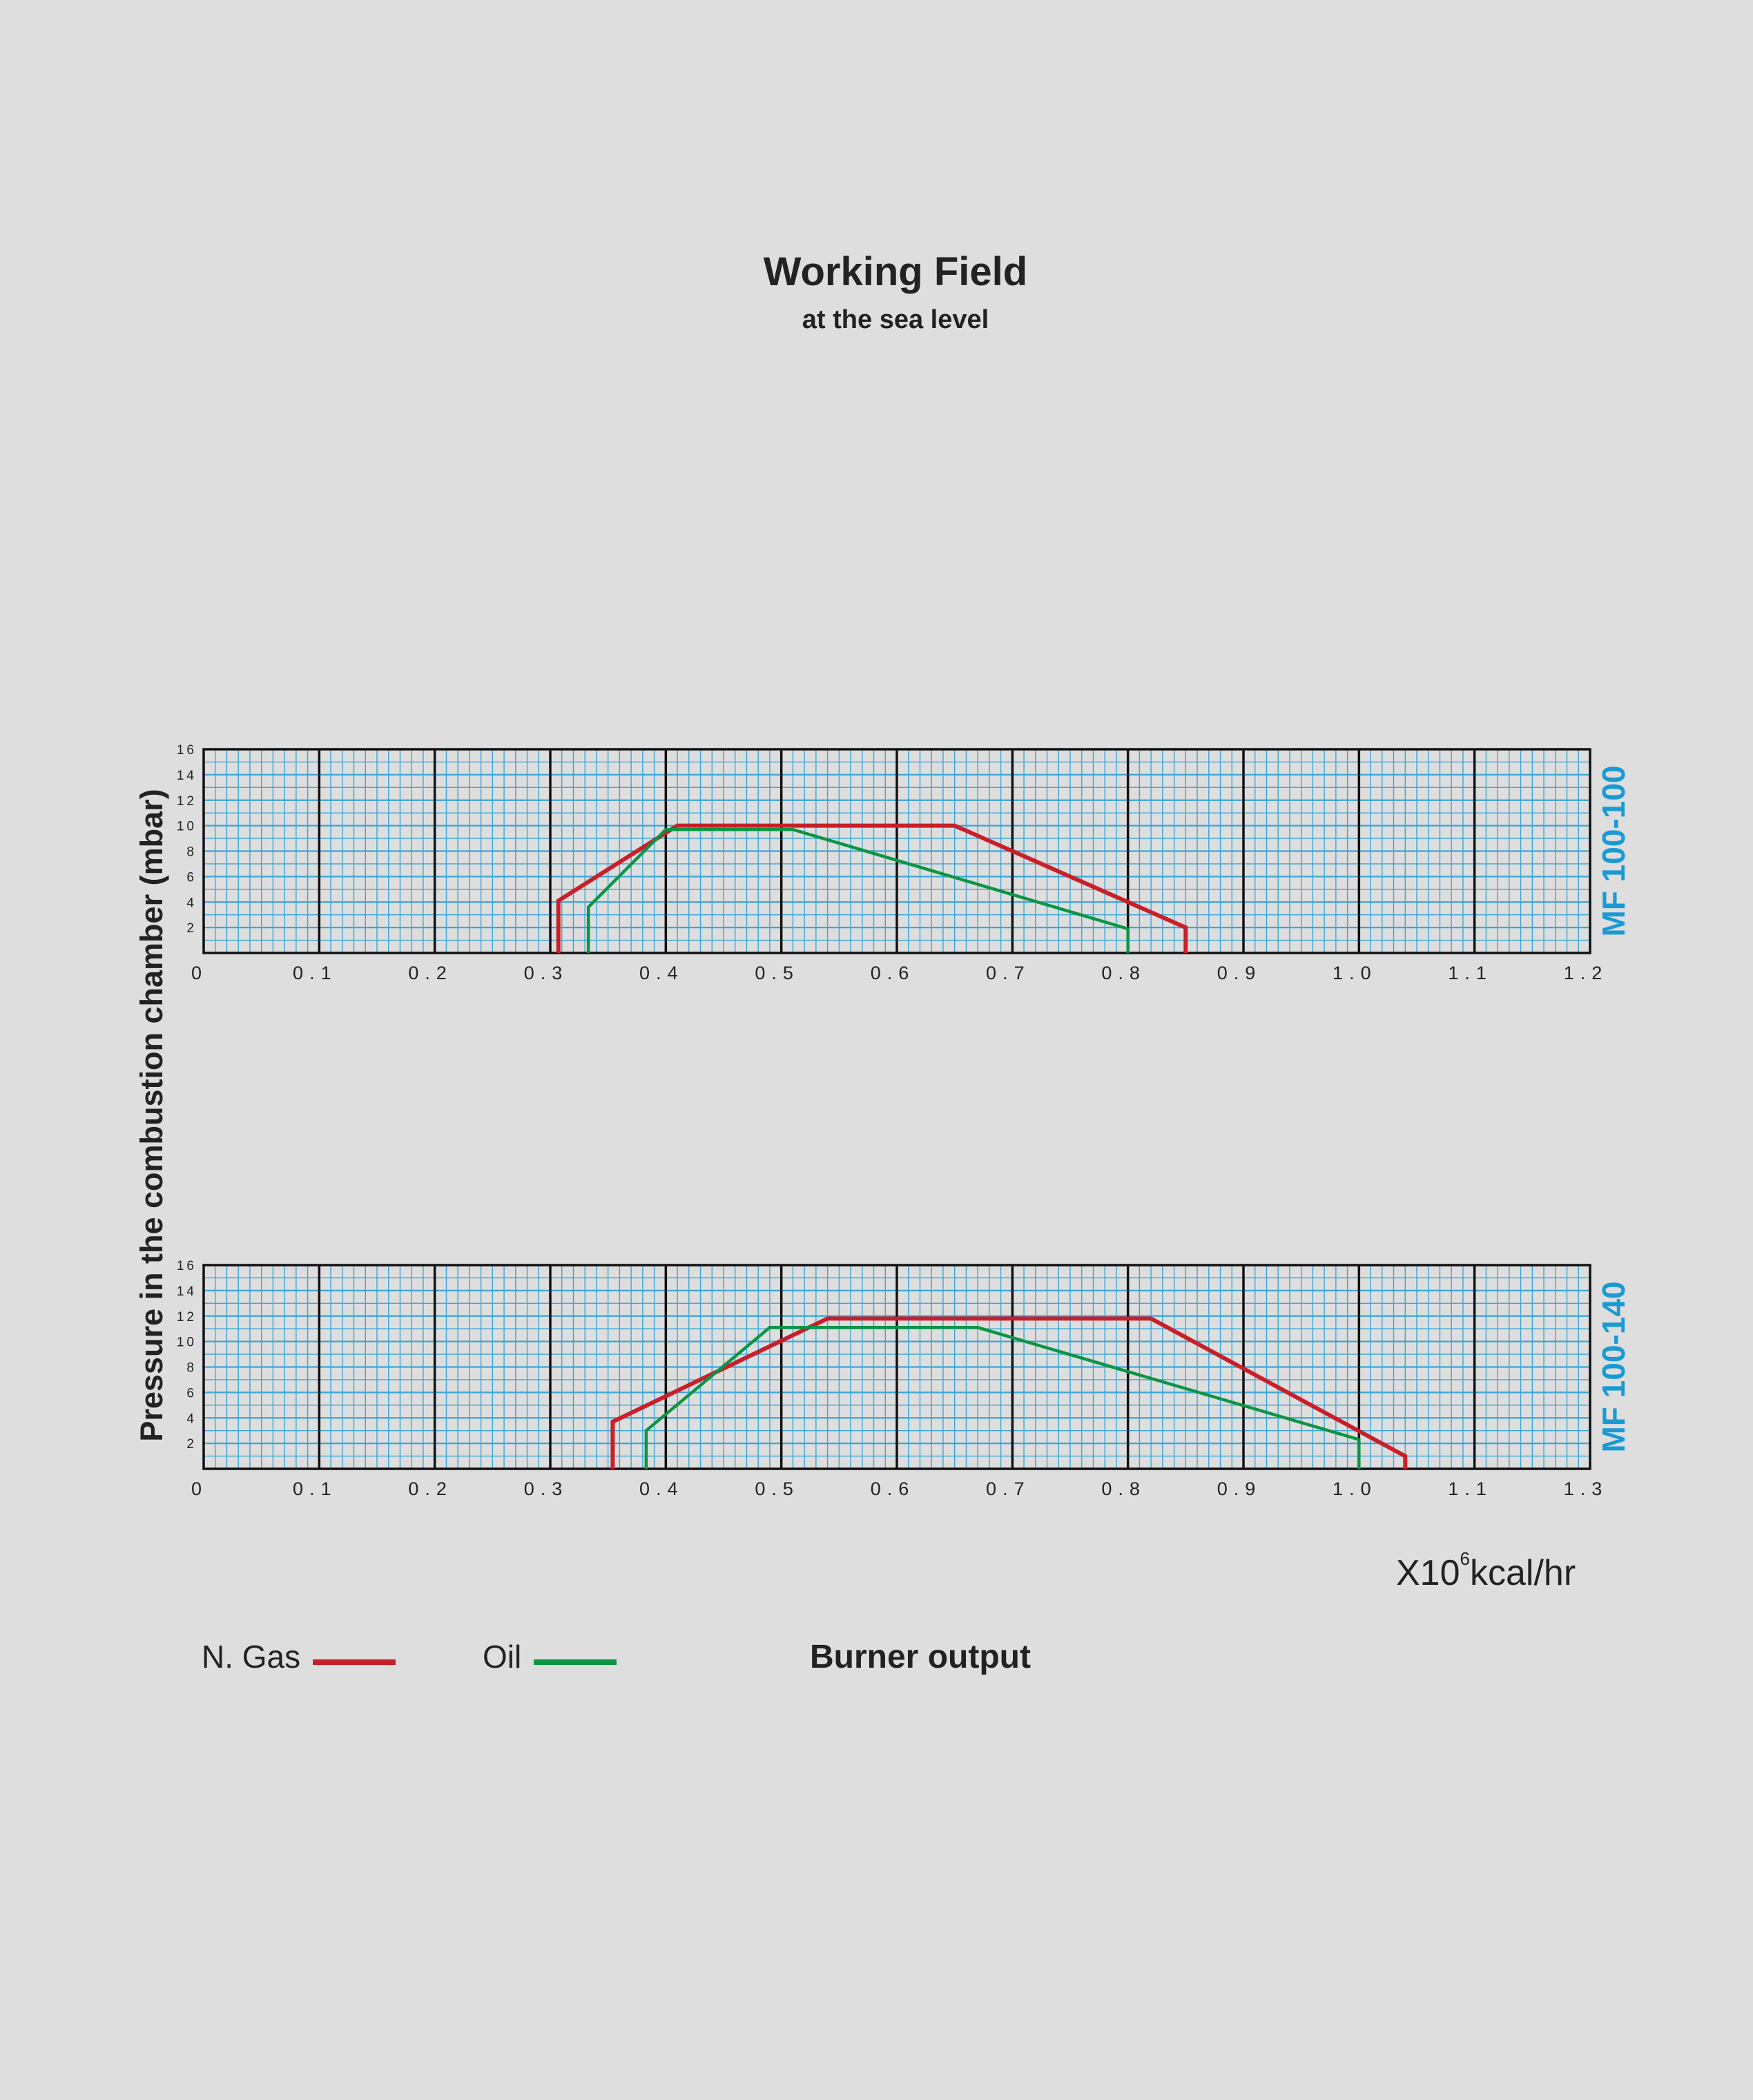 This screenshot has width=1753, height=2100. Describe the element at coordinates (895, 271) in the screenshot. I see `chart-title: Working Field` at that location.